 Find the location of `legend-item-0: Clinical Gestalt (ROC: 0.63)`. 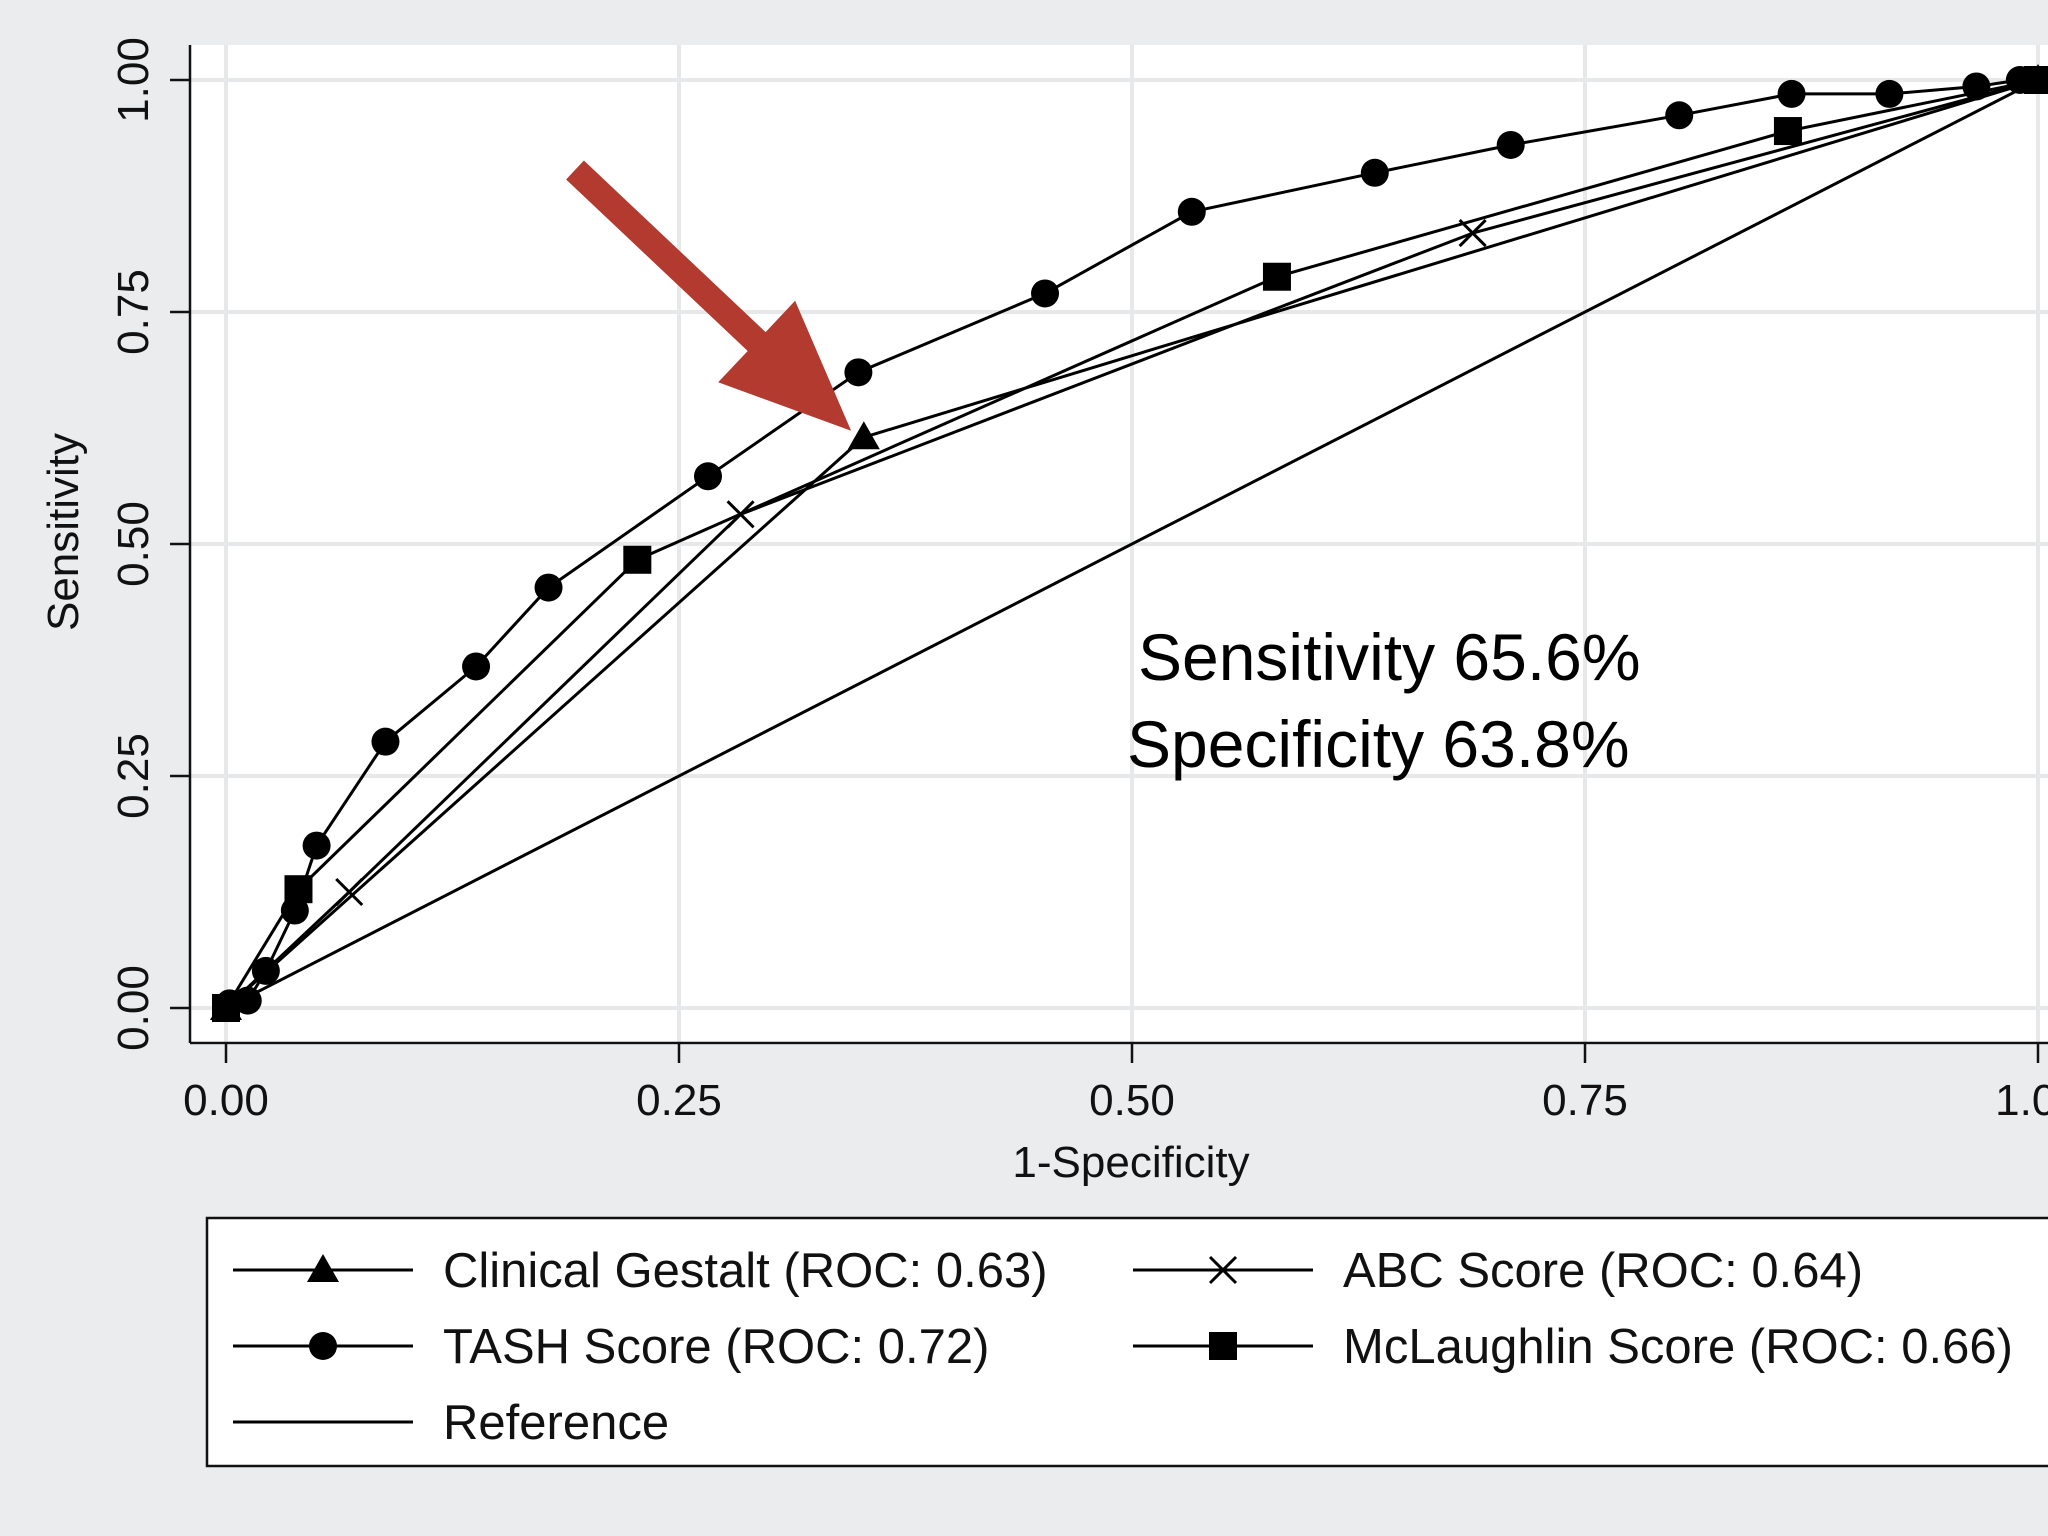

legend-item-0: Clinical Gestalt (ROC: 0.63) is located at coordinates (640, 1271).